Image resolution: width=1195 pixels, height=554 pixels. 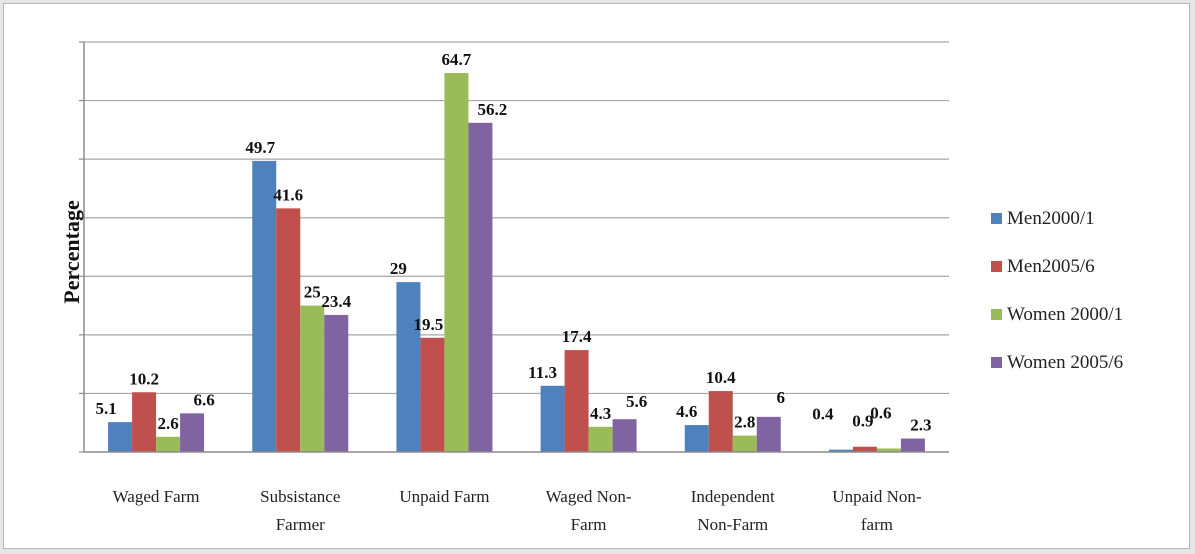 I want to click on data-label: 2.3, so click(x=920, y=425).